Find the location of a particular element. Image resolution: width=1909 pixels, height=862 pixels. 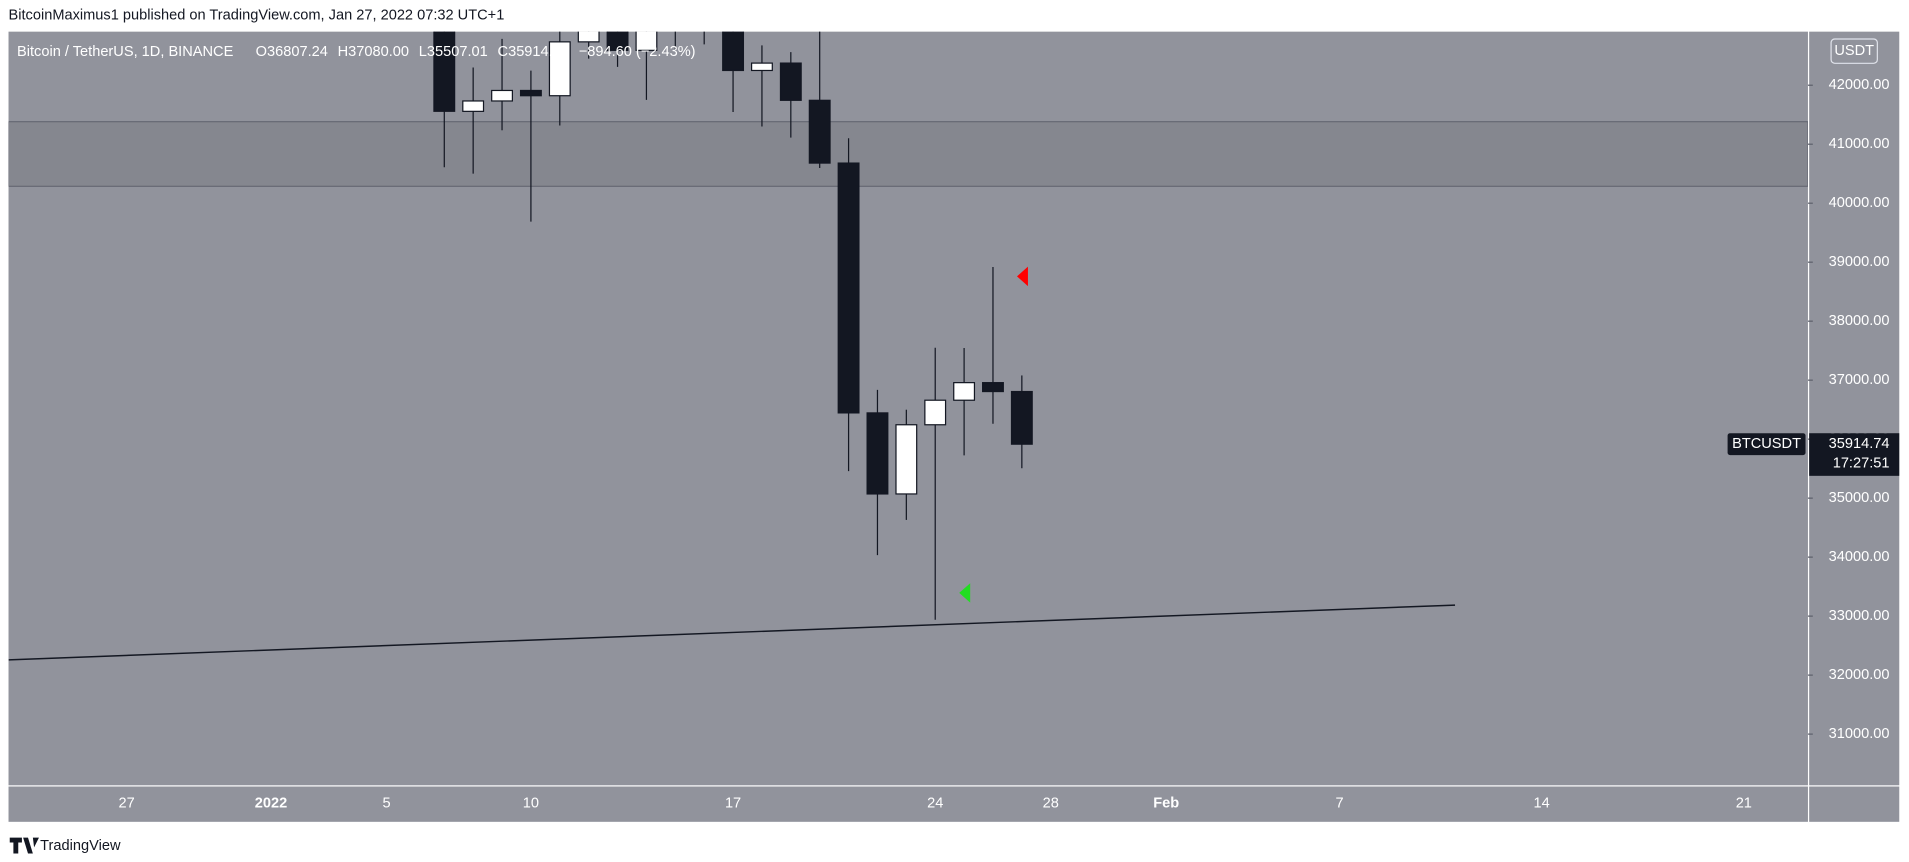

axis-corner is located at coordinates (1854, 804).